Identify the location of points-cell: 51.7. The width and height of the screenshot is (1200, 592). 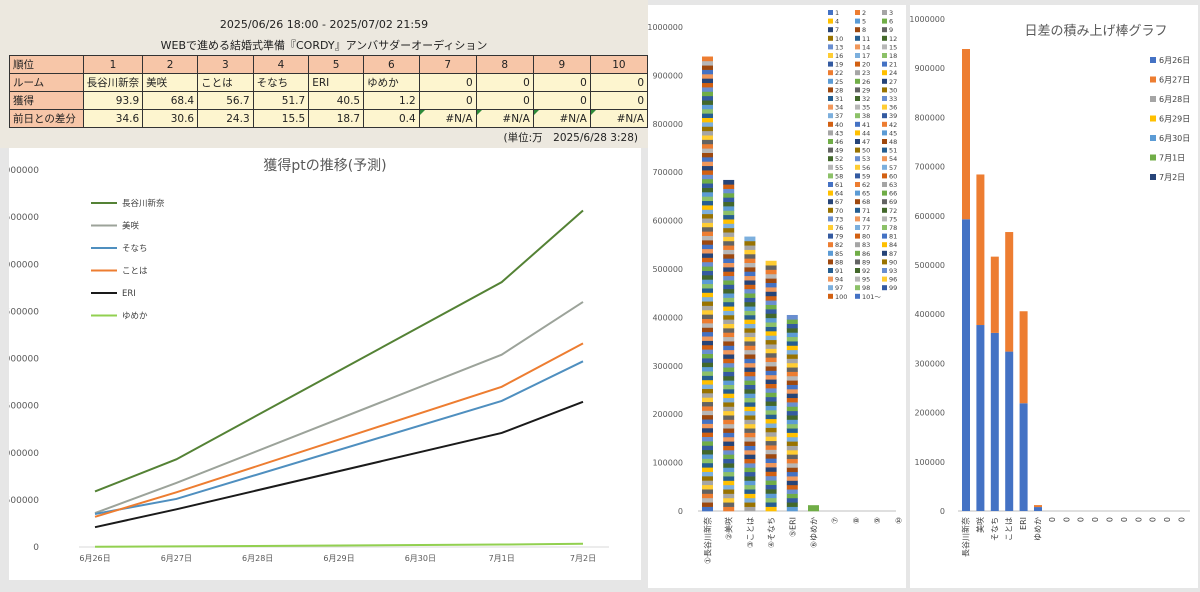
(281, 100).